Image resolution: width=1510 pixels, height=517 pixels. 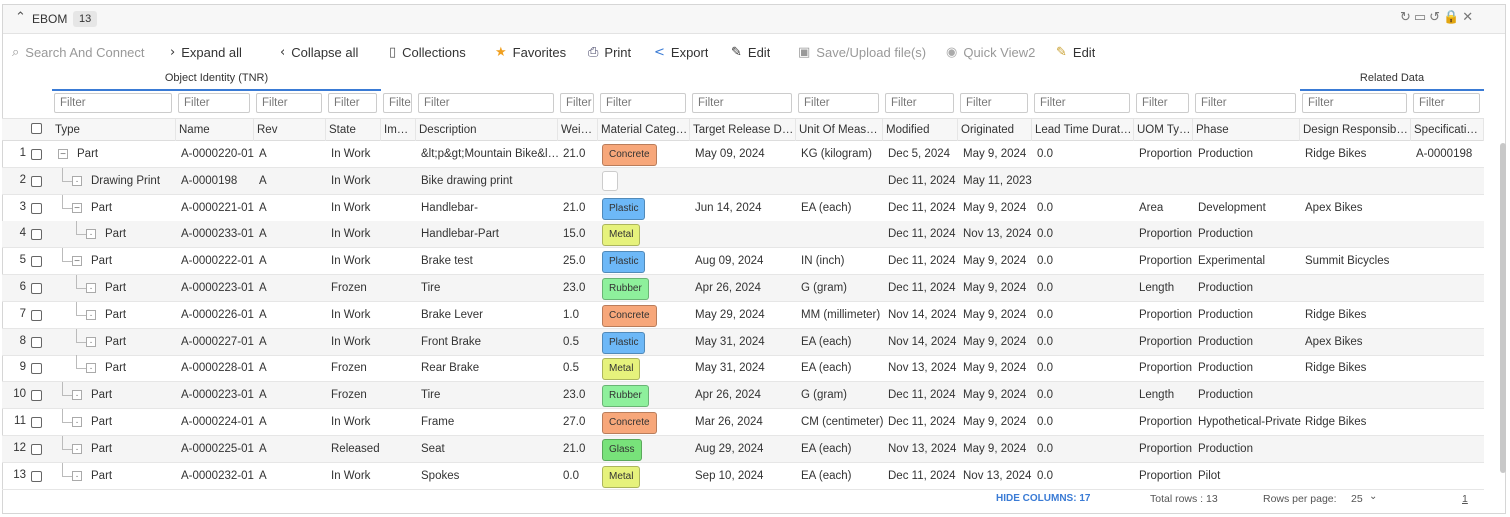 What do you see at coordinates (736, 52) in the screenshot?
I see `toolbar-icon: ✎` at bounding box center [736, 52].